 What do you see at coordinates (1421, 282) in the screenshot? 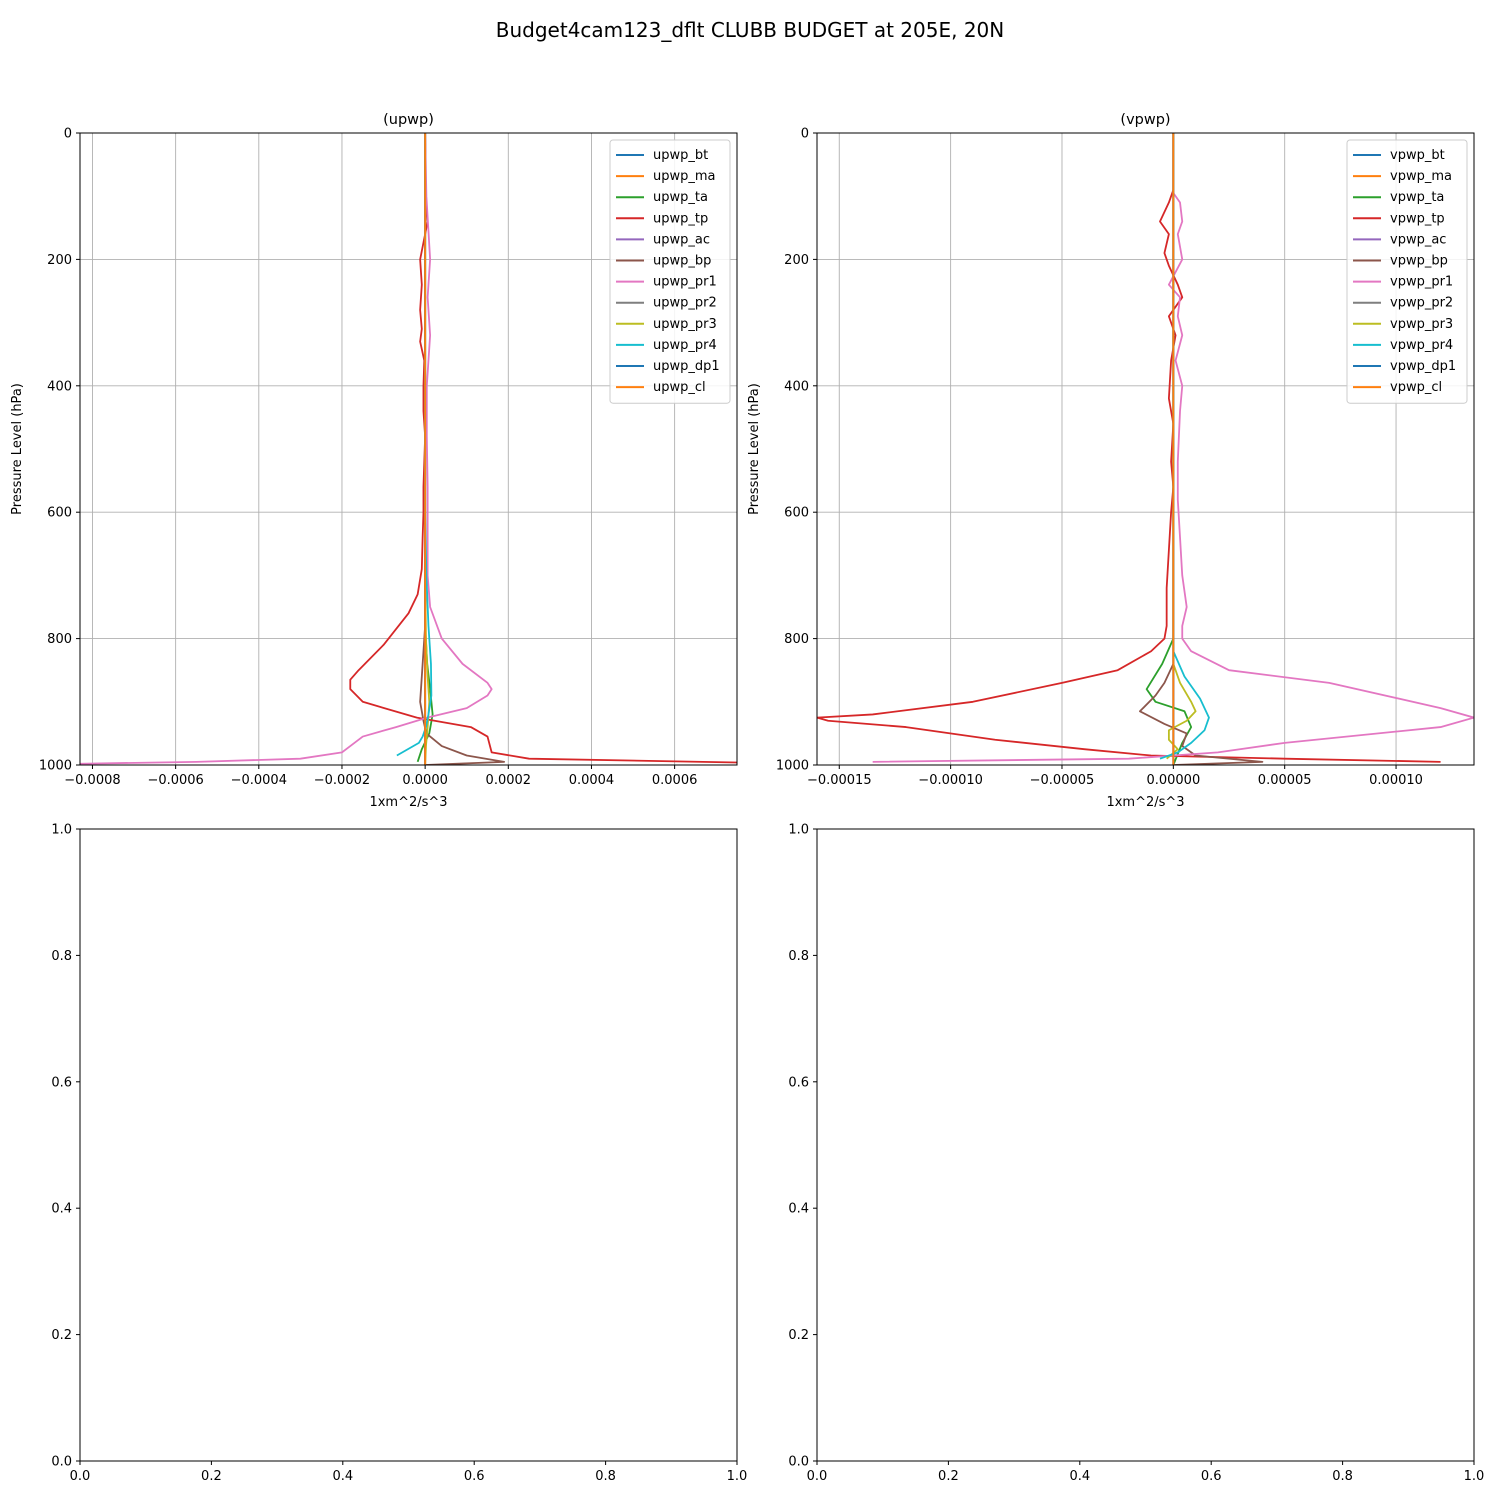
I see `legend-label: vpwp_pr1` at bounding box center [1421, 282].